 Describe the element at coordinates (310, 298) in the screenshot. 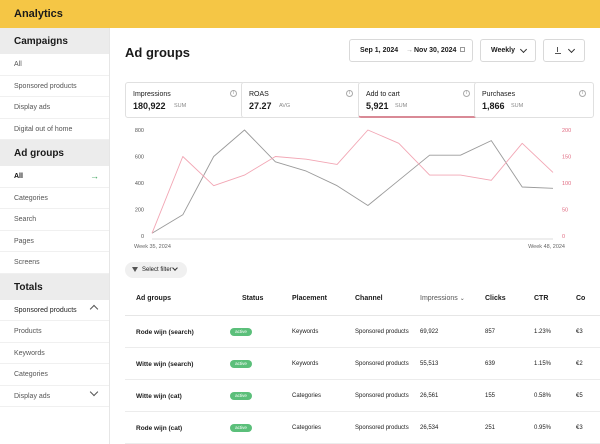

I see `column-header-placement: Placement` at that location.